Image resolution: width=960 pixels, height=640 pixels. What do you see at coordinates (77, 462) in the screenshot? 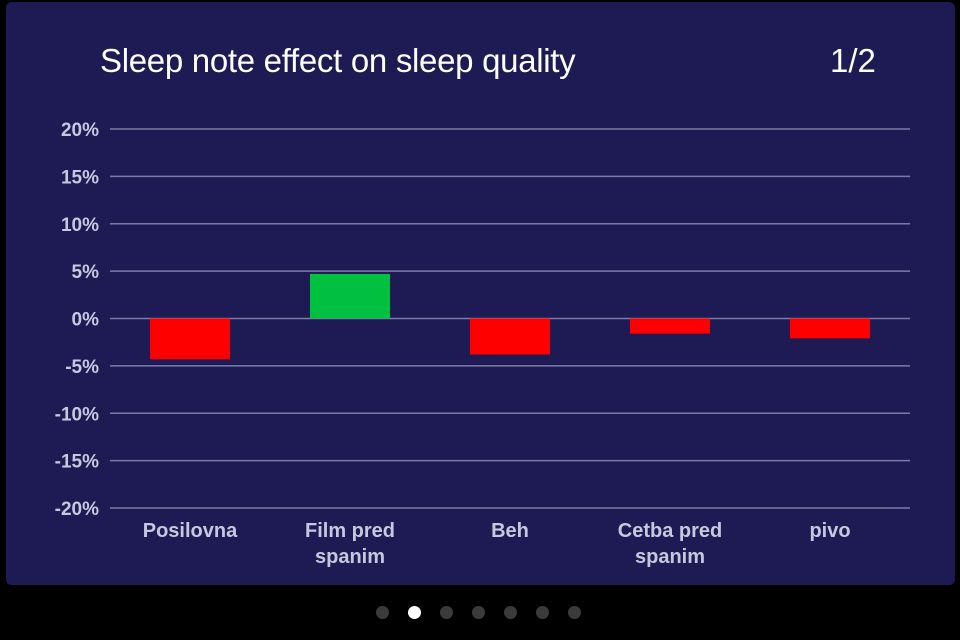
I see `y-tick-label: -15%` at bounding box center [77, 462].